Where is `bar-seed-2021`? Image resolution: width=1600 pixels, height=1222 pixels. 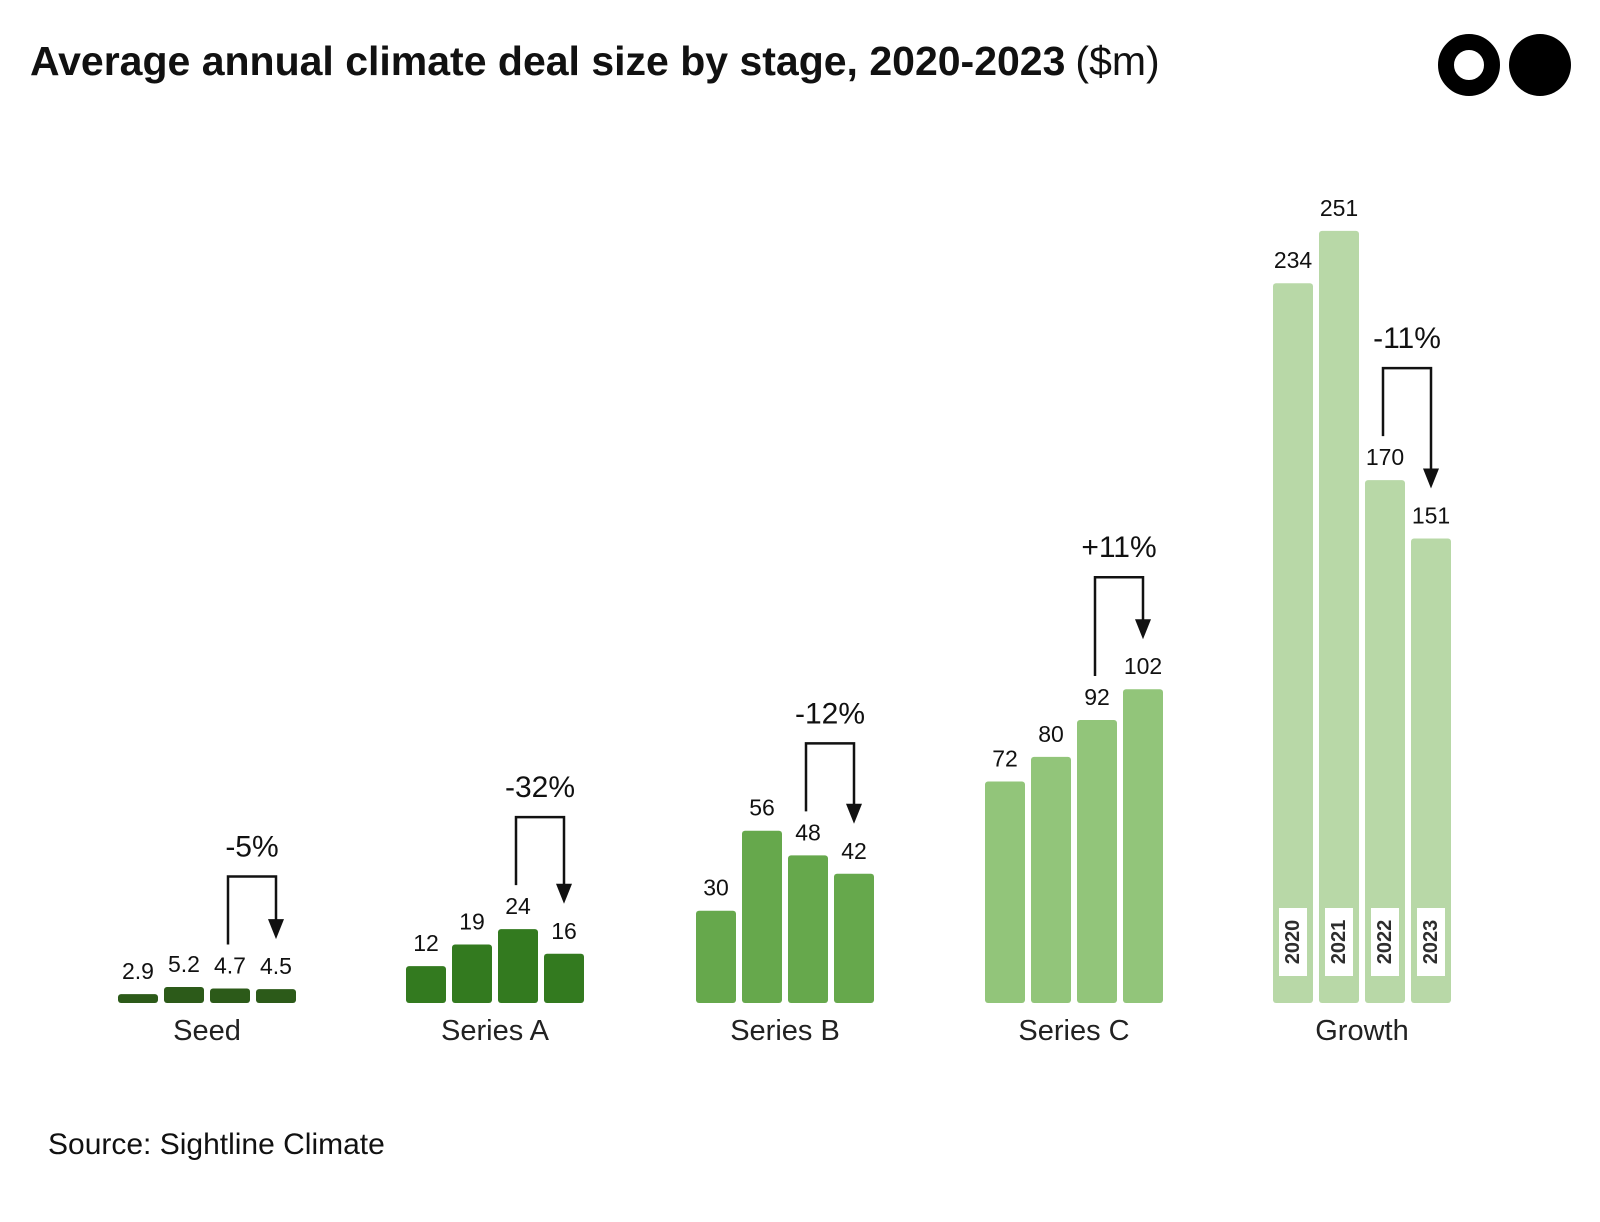
bar-seed-2021 is located at coordinates (184, 995).